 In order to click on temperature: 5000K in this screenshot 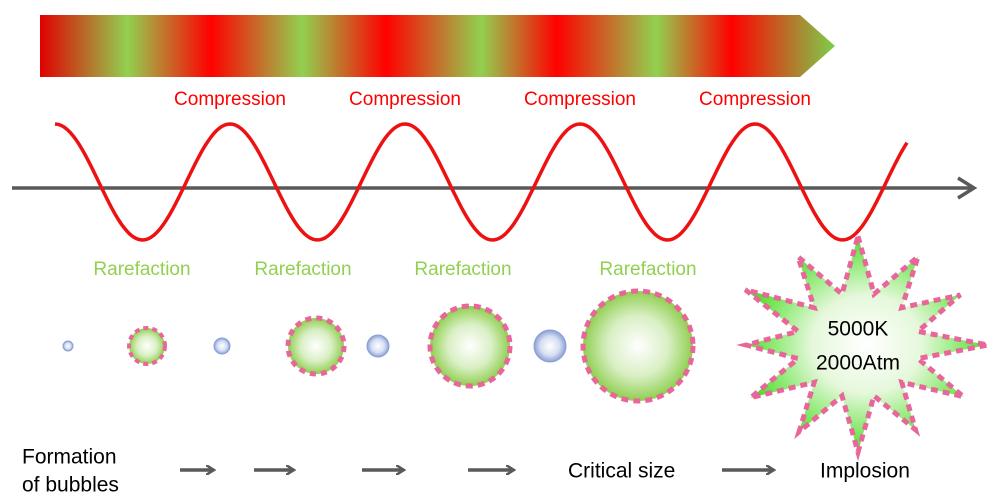, I will do `click(858, 329)`.